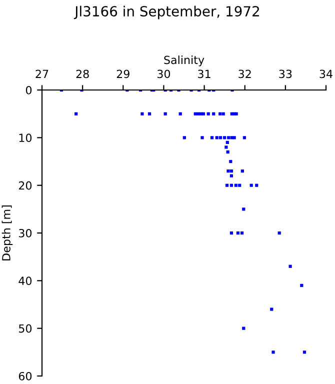  What do you see at coordinates (123, 74) in the screenshot?
I see `x-tick-label: 29` at bounding box center [123, 74].